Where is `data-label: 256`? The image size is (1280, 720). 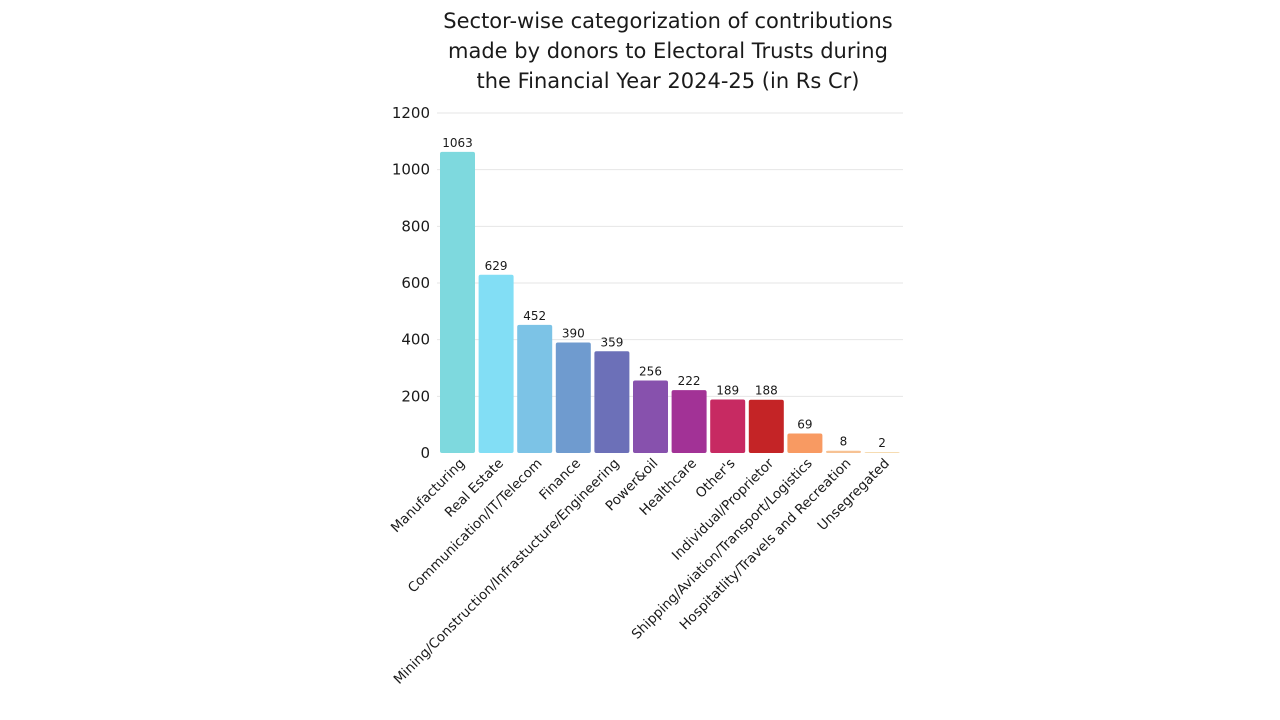 data-label: 256 is located at coordinates (650, 371).